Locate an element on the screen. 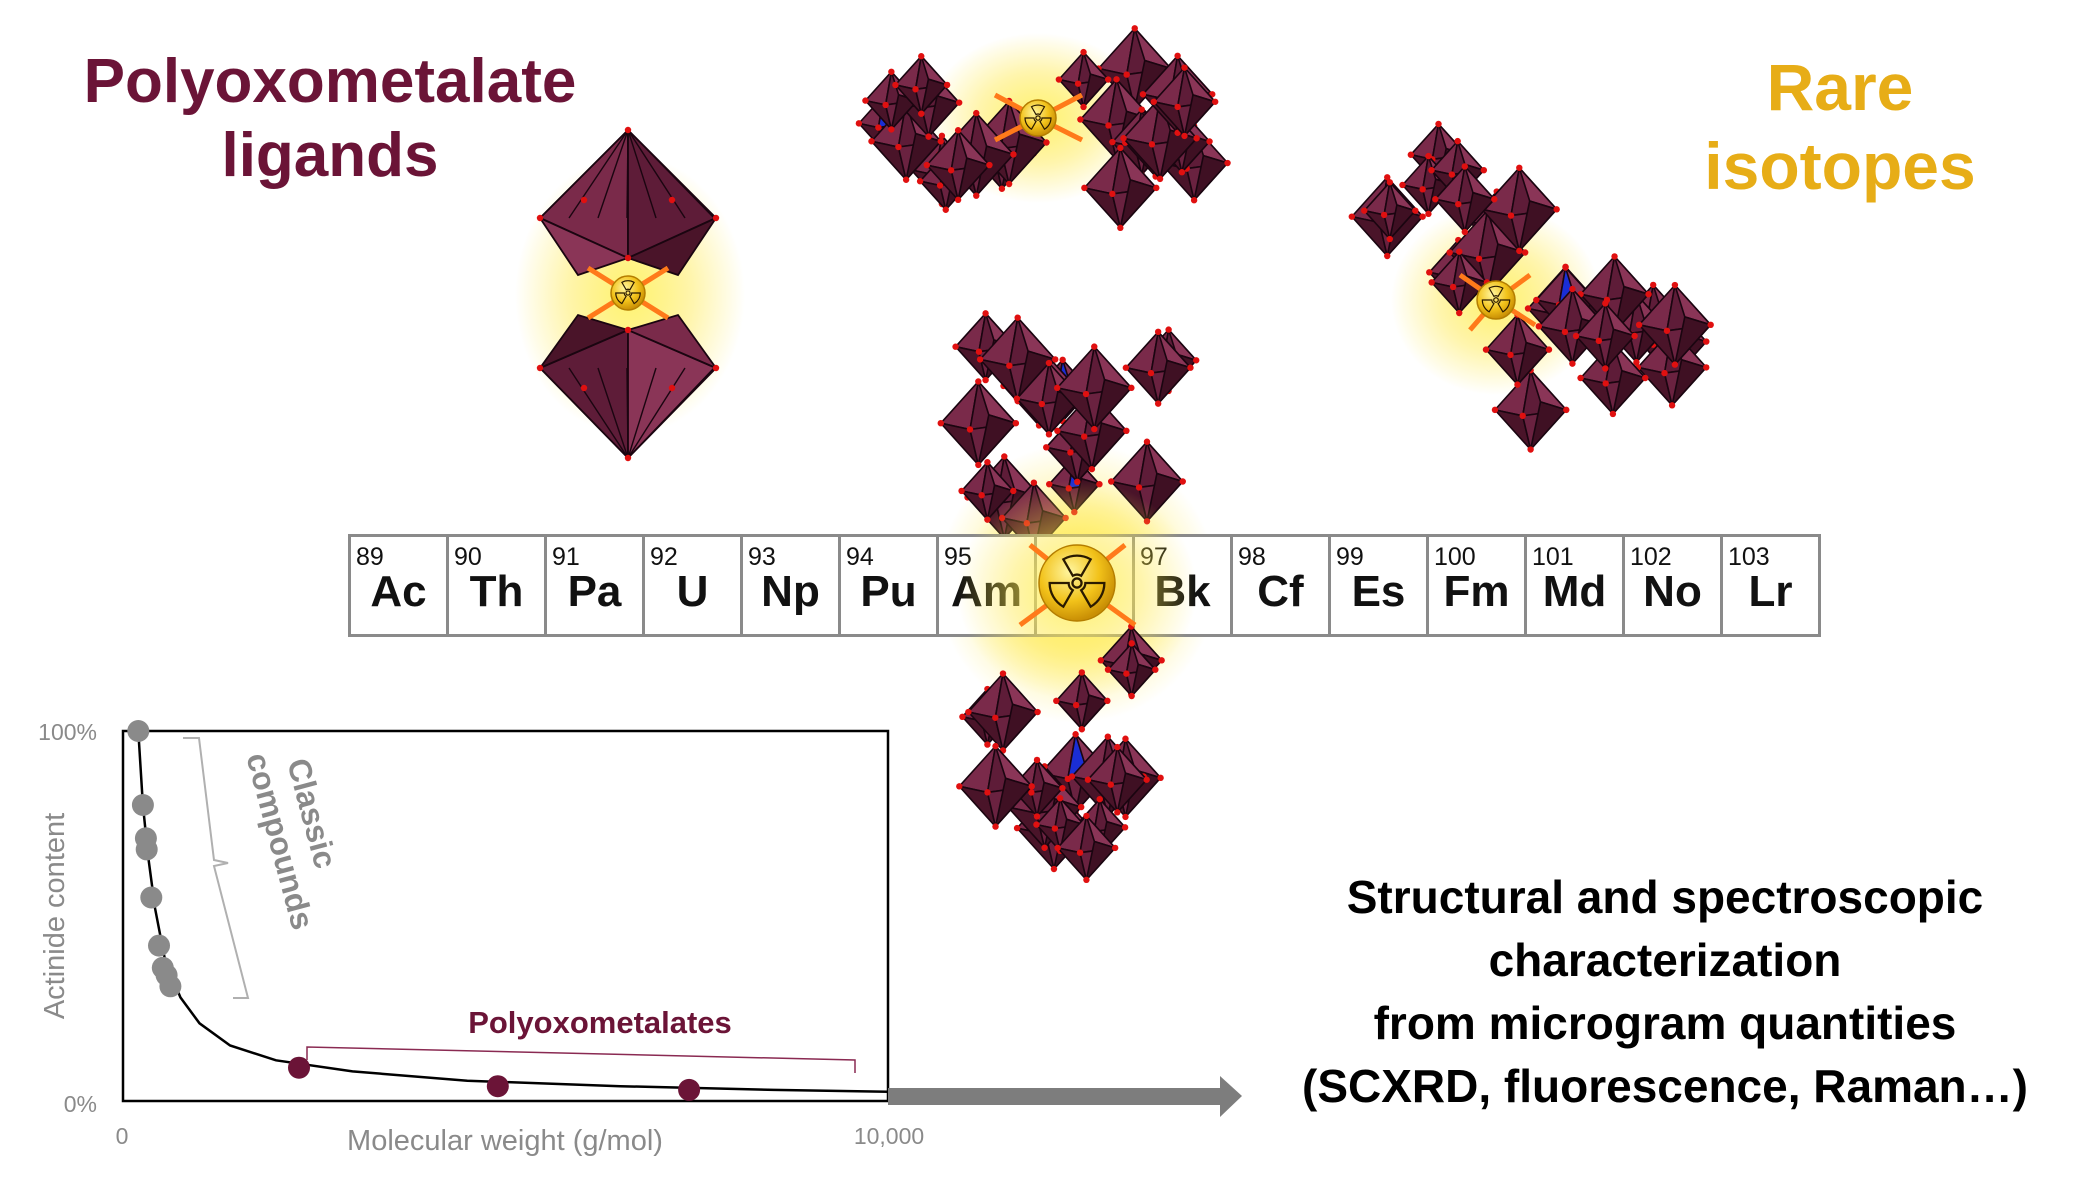  element-no: 102 No is located at coordinates (1674, 585).